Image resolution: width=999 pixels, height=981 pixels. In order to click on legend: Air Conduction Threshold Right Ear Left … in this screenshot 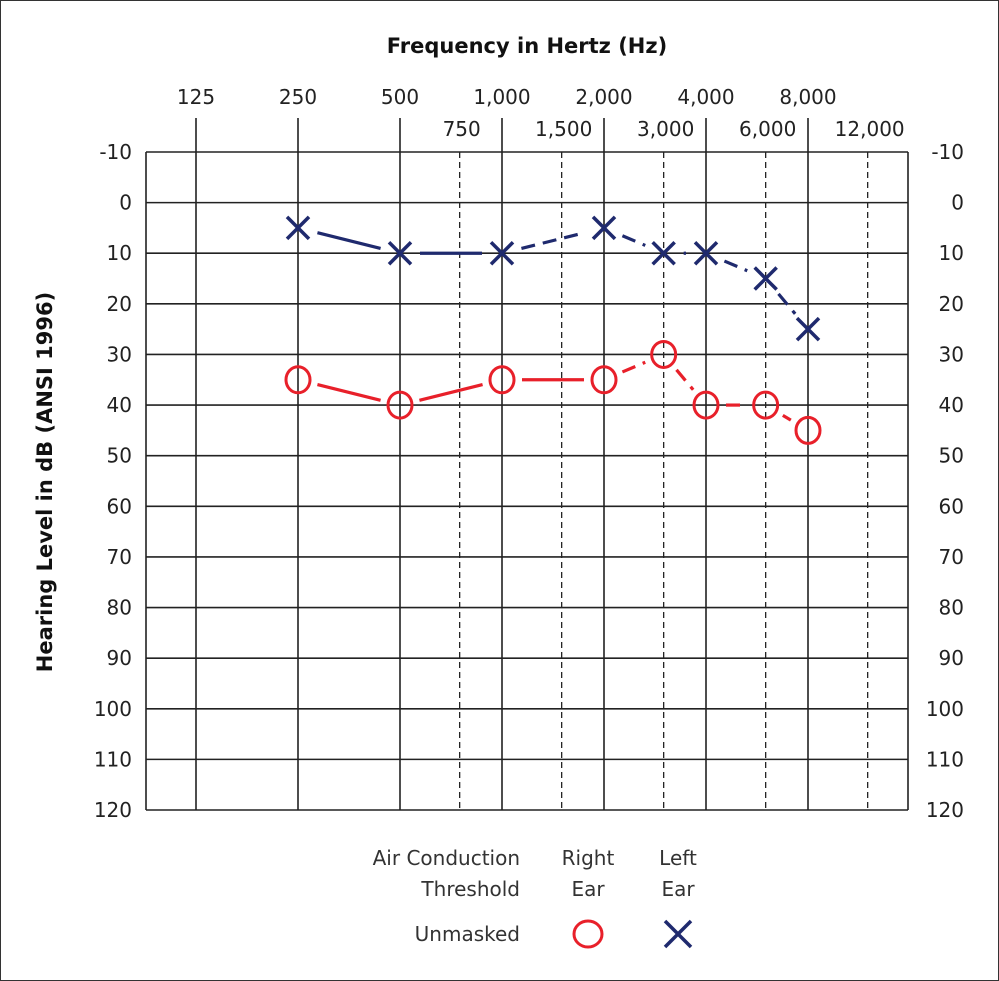, I will do `click(535, 897)`.